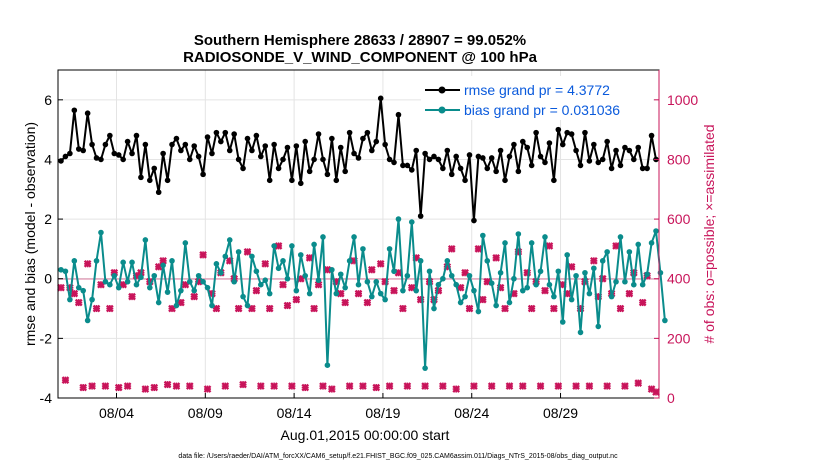  Describe the element at coordinates (48, 219) in the screenshot. I see `y-tick-label: 2` at that location.